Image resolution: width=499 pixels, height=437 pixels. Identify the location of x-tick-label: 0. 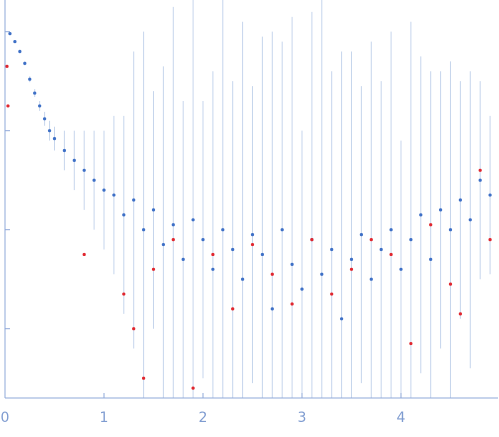
(5, 418).